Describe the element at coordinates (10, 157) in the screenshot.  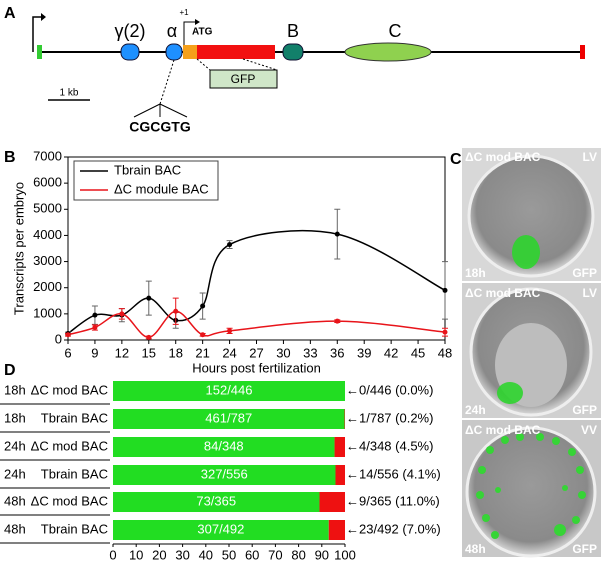
I see `panel-label: B` at that location.